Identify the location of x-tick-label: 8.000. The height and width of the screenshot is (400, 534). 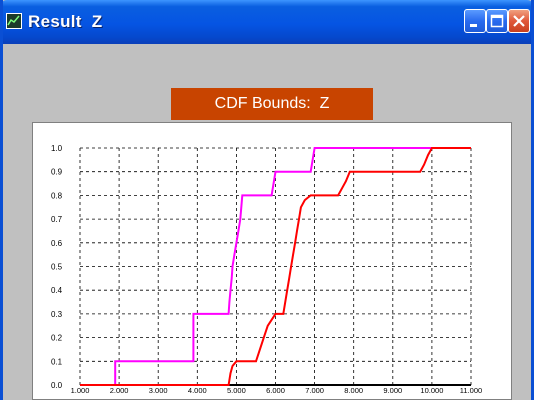
(353, 390).